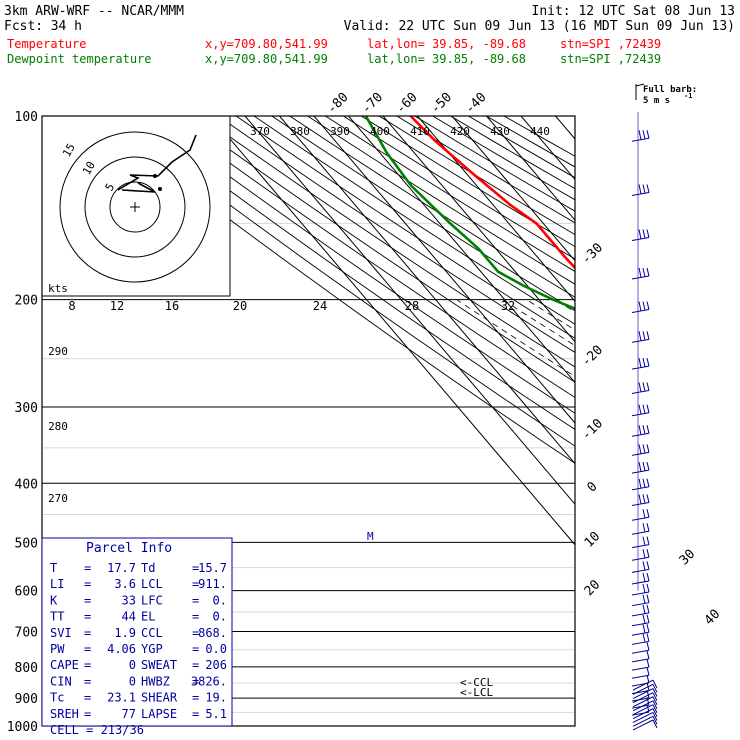 Image resolution: width=740 pixels, height=740 pixels. Describe the element at coordinates (61, 633) in the screenshot. I see `parcel-param-name: SVI` at that location.